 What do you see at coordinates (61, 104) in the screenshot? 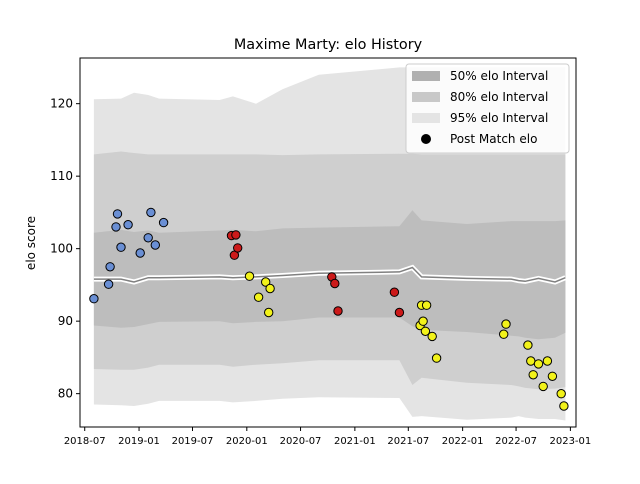
I see `y-tick-label: 120` at bounding box center [61, 104].